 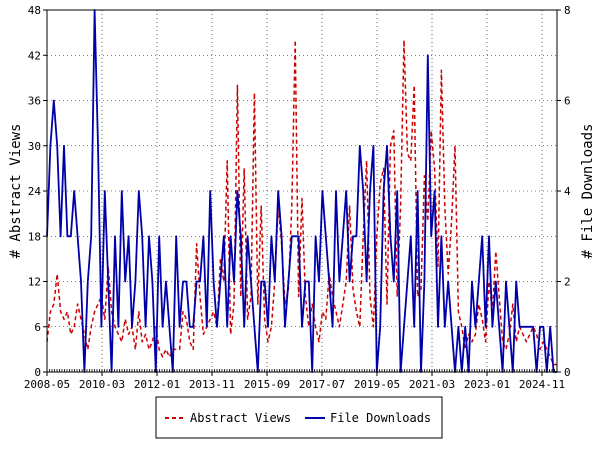 I want to click on y-left-tick-label: 30, so click(x=34, y=146).